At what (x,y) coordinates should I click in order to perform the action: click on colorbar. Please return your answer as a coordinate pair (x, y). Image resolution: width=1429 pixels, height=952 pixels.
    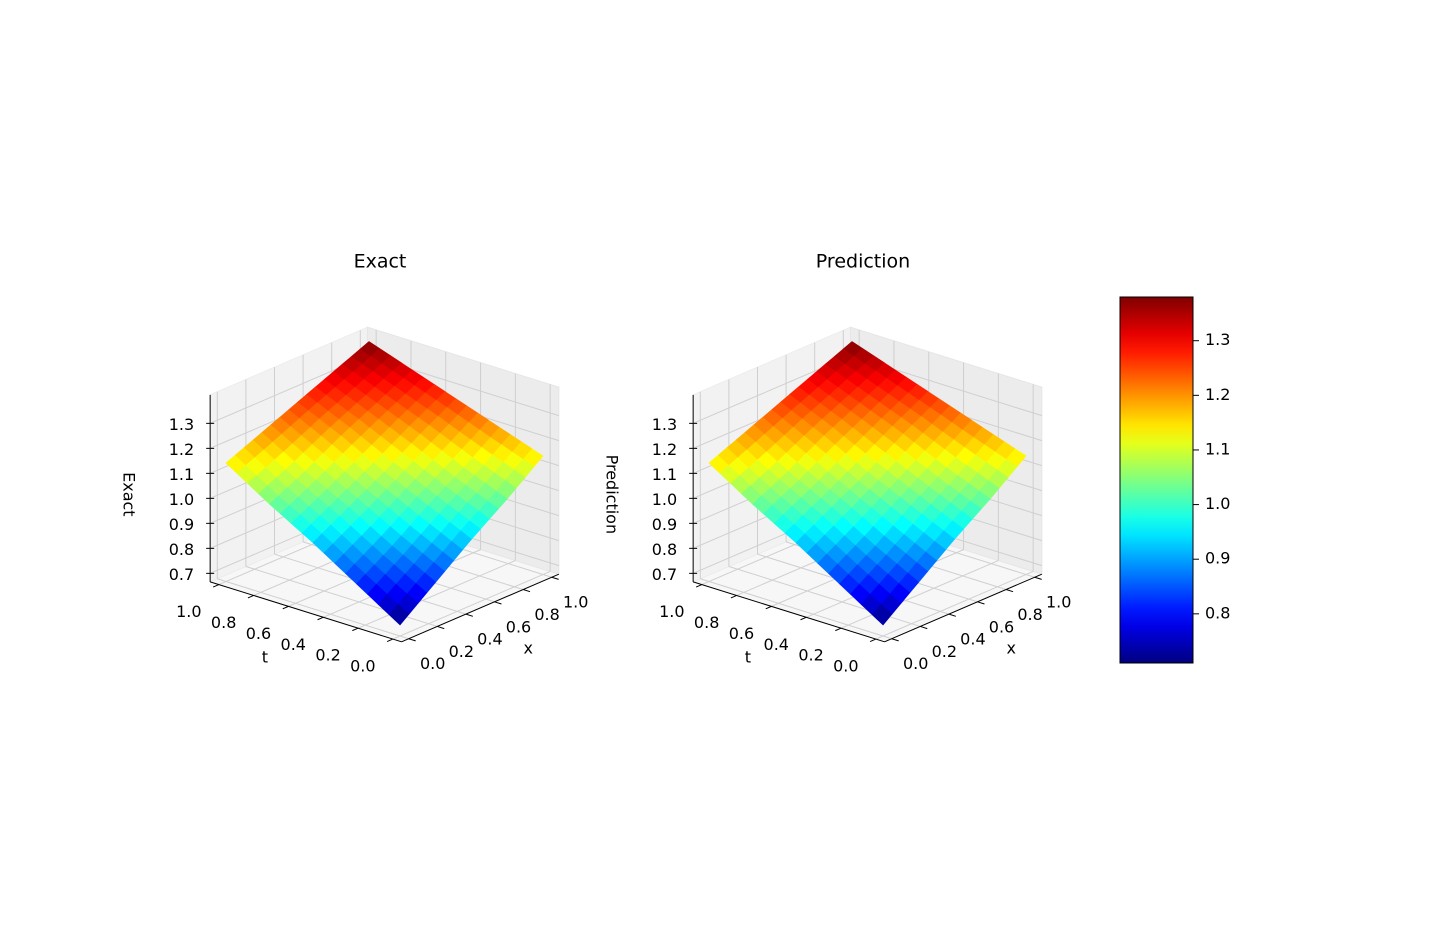
    Looking at the image, I should click on (1156, 480).